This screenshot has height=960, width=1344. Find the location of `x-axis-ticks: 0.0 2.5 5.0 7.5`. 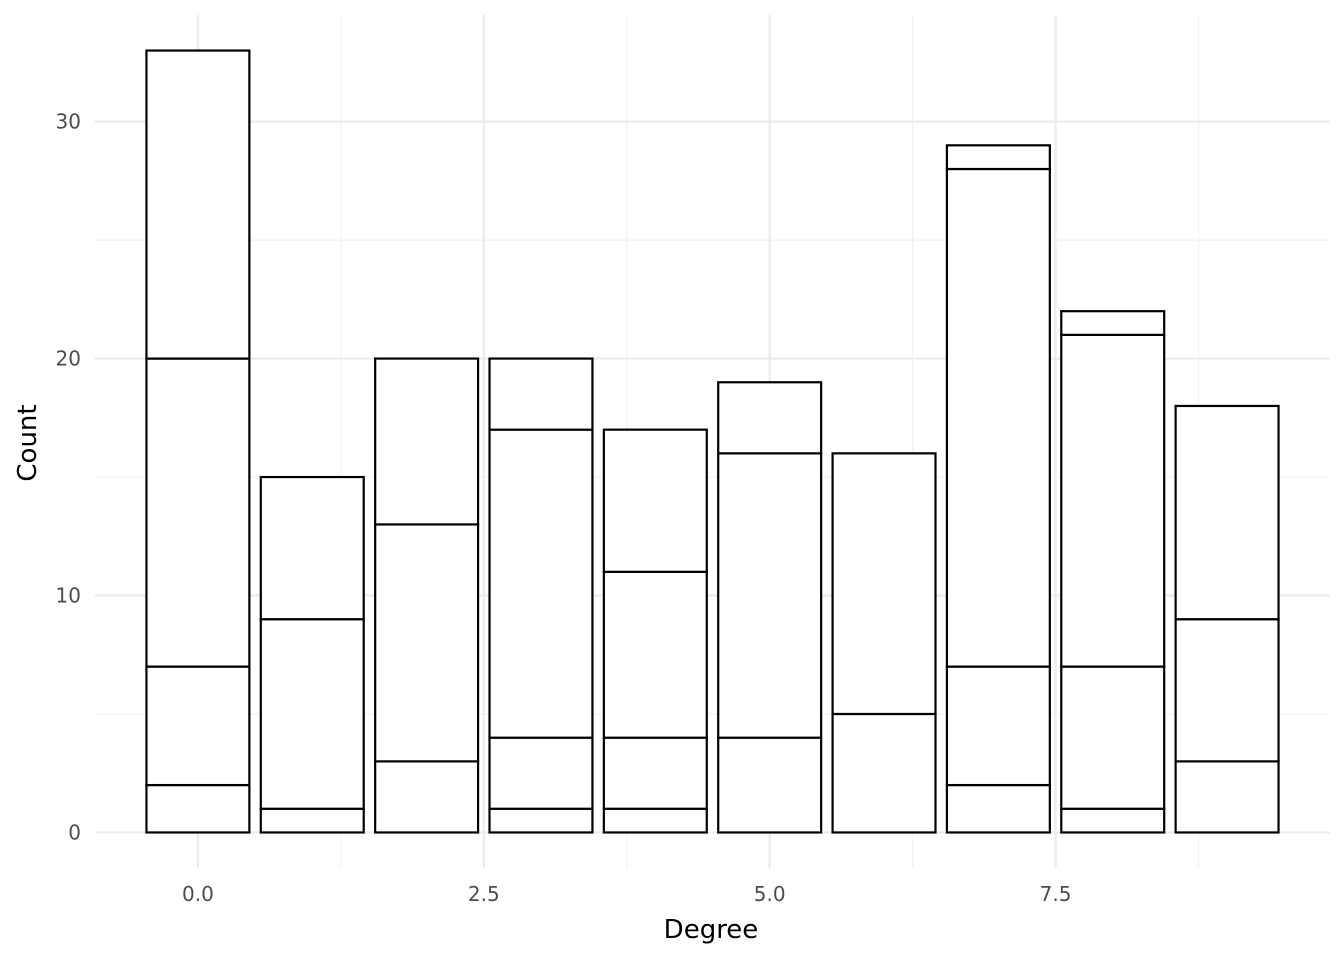

x-axis-ticks: 0.0 2.5 5.0 7.5 is located at coordinates (626, 894).